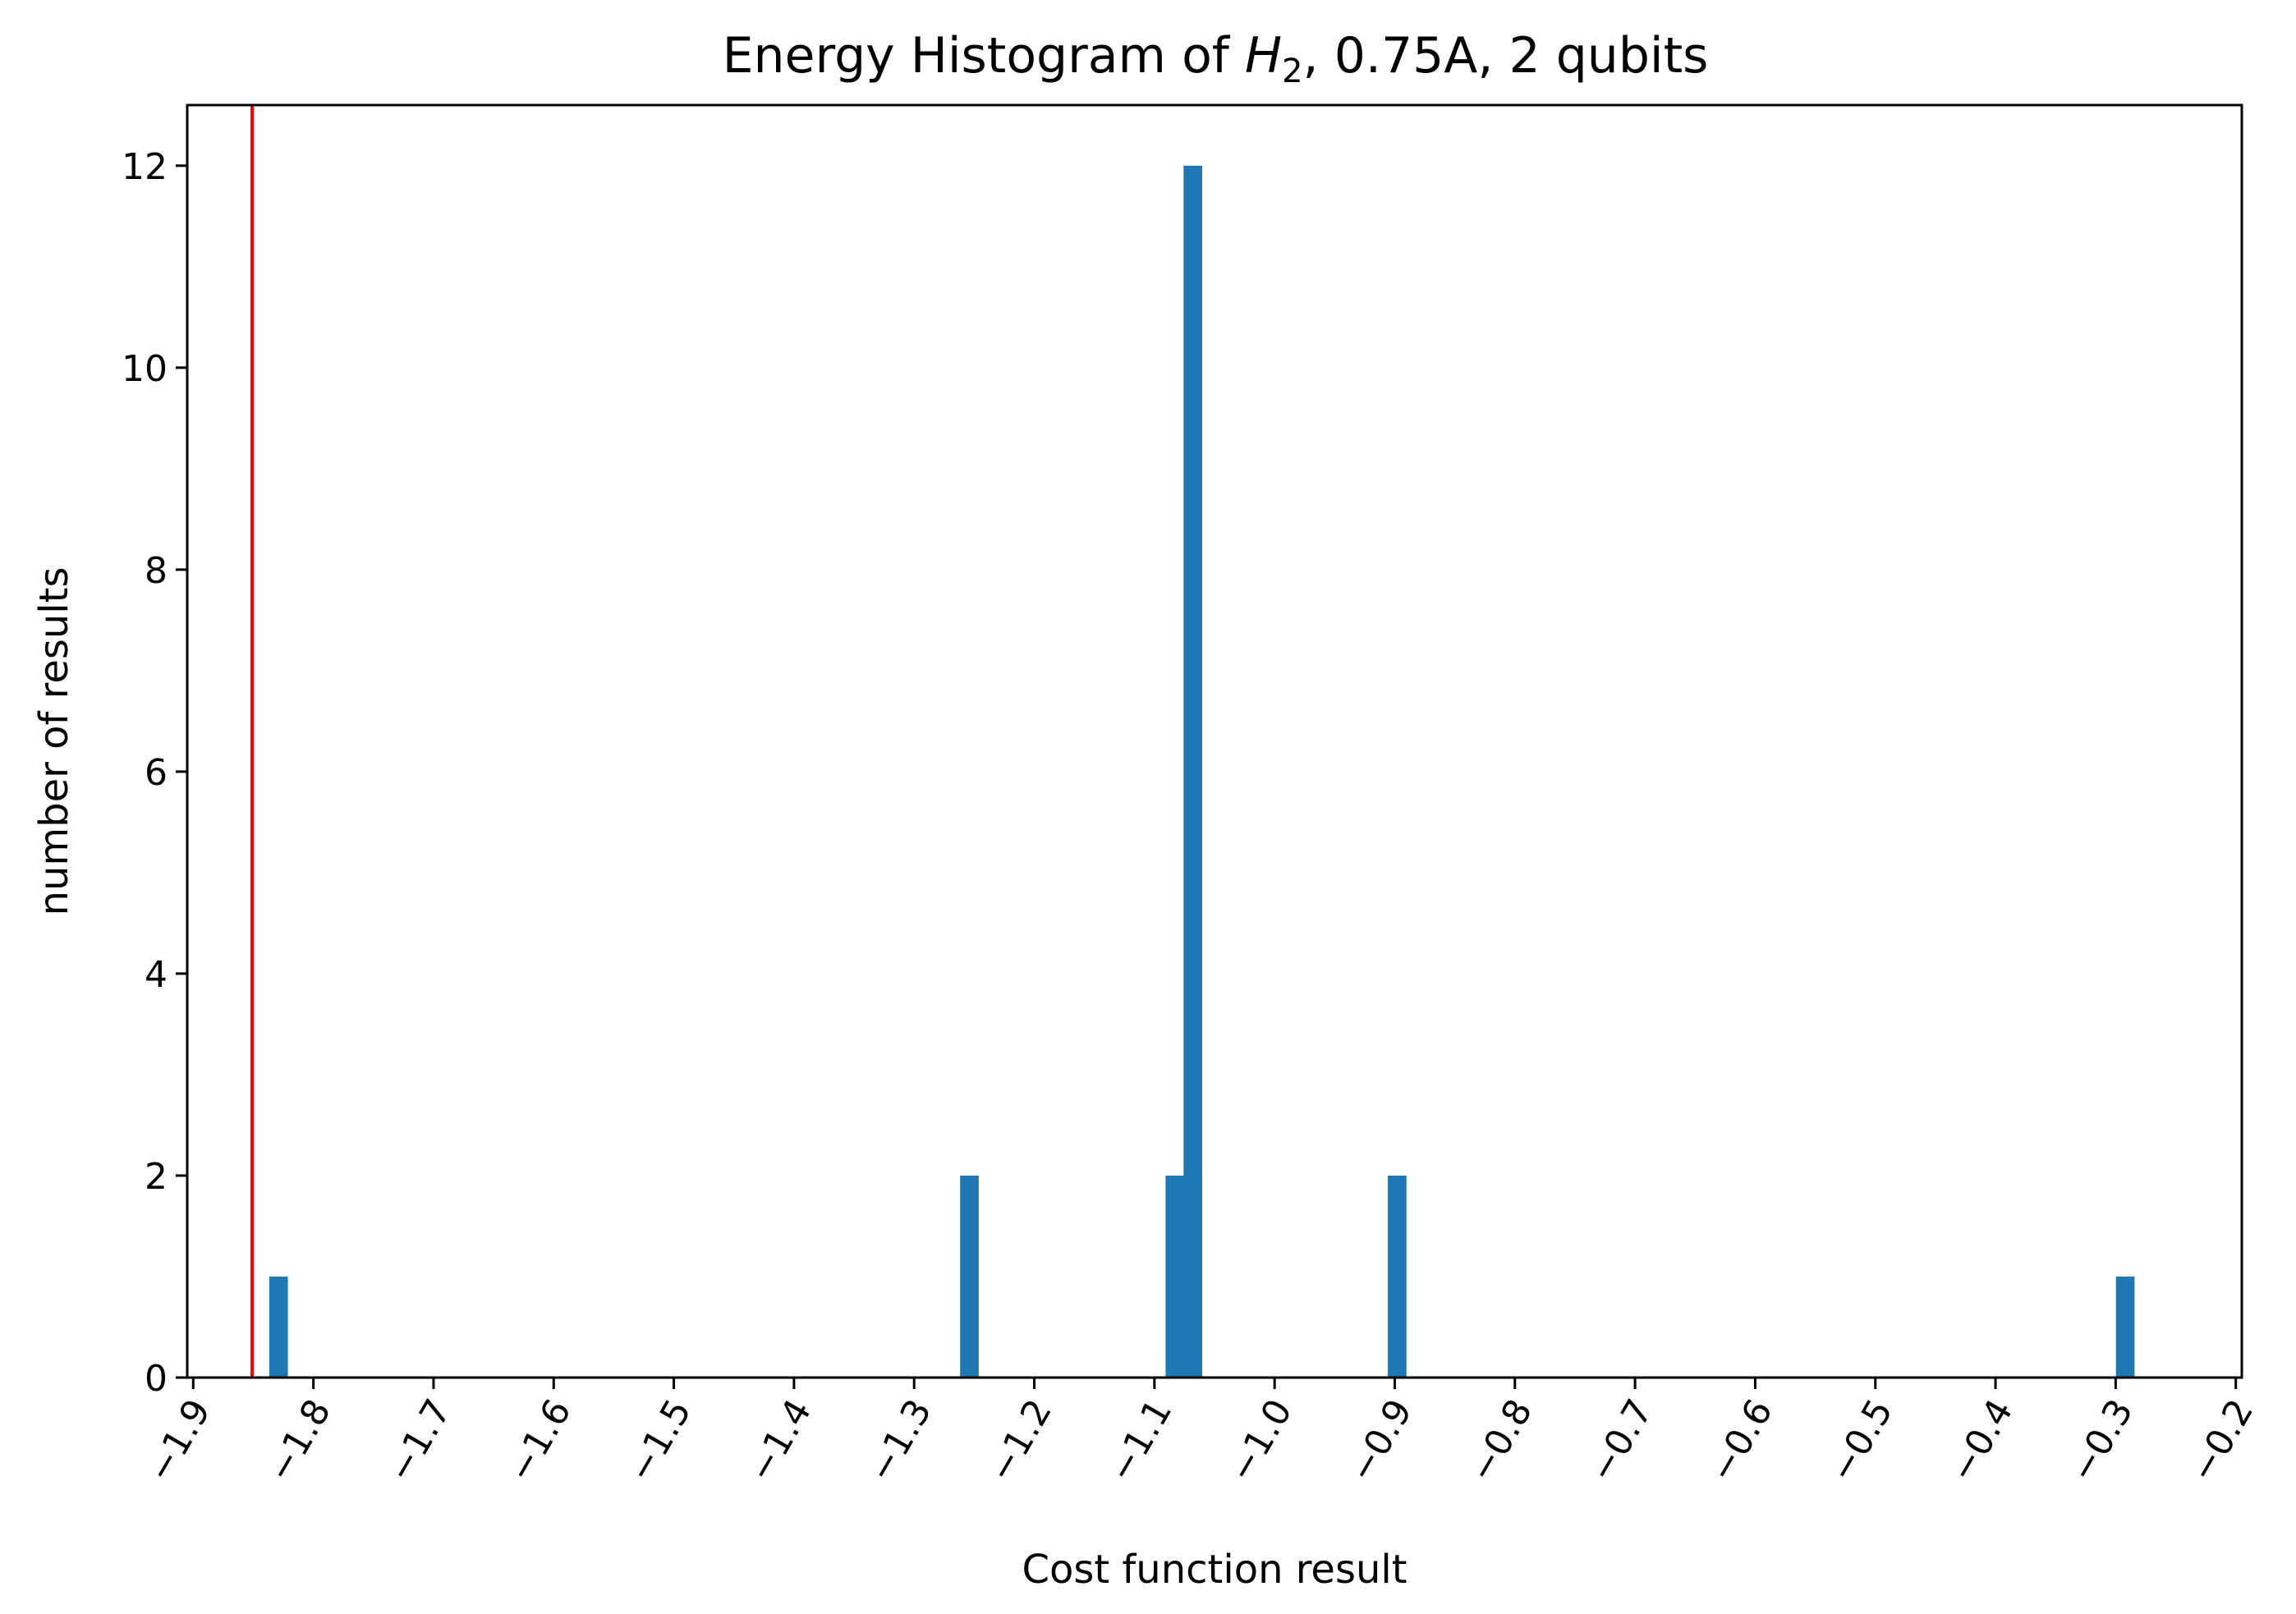  What do you see at coordinates (1263, 56) in the screenshot?
I see `chart-title-symbol: H` at bounding box center [1263, 56].